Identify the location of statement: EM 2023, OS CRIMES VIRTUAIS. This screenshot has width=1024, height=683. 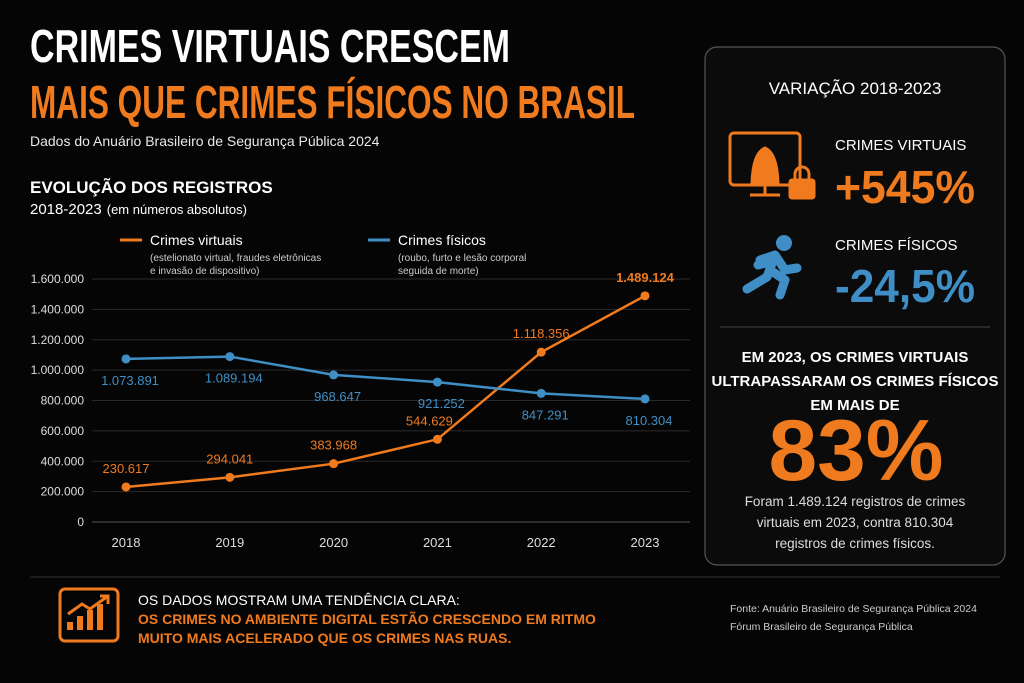
(855, 357).